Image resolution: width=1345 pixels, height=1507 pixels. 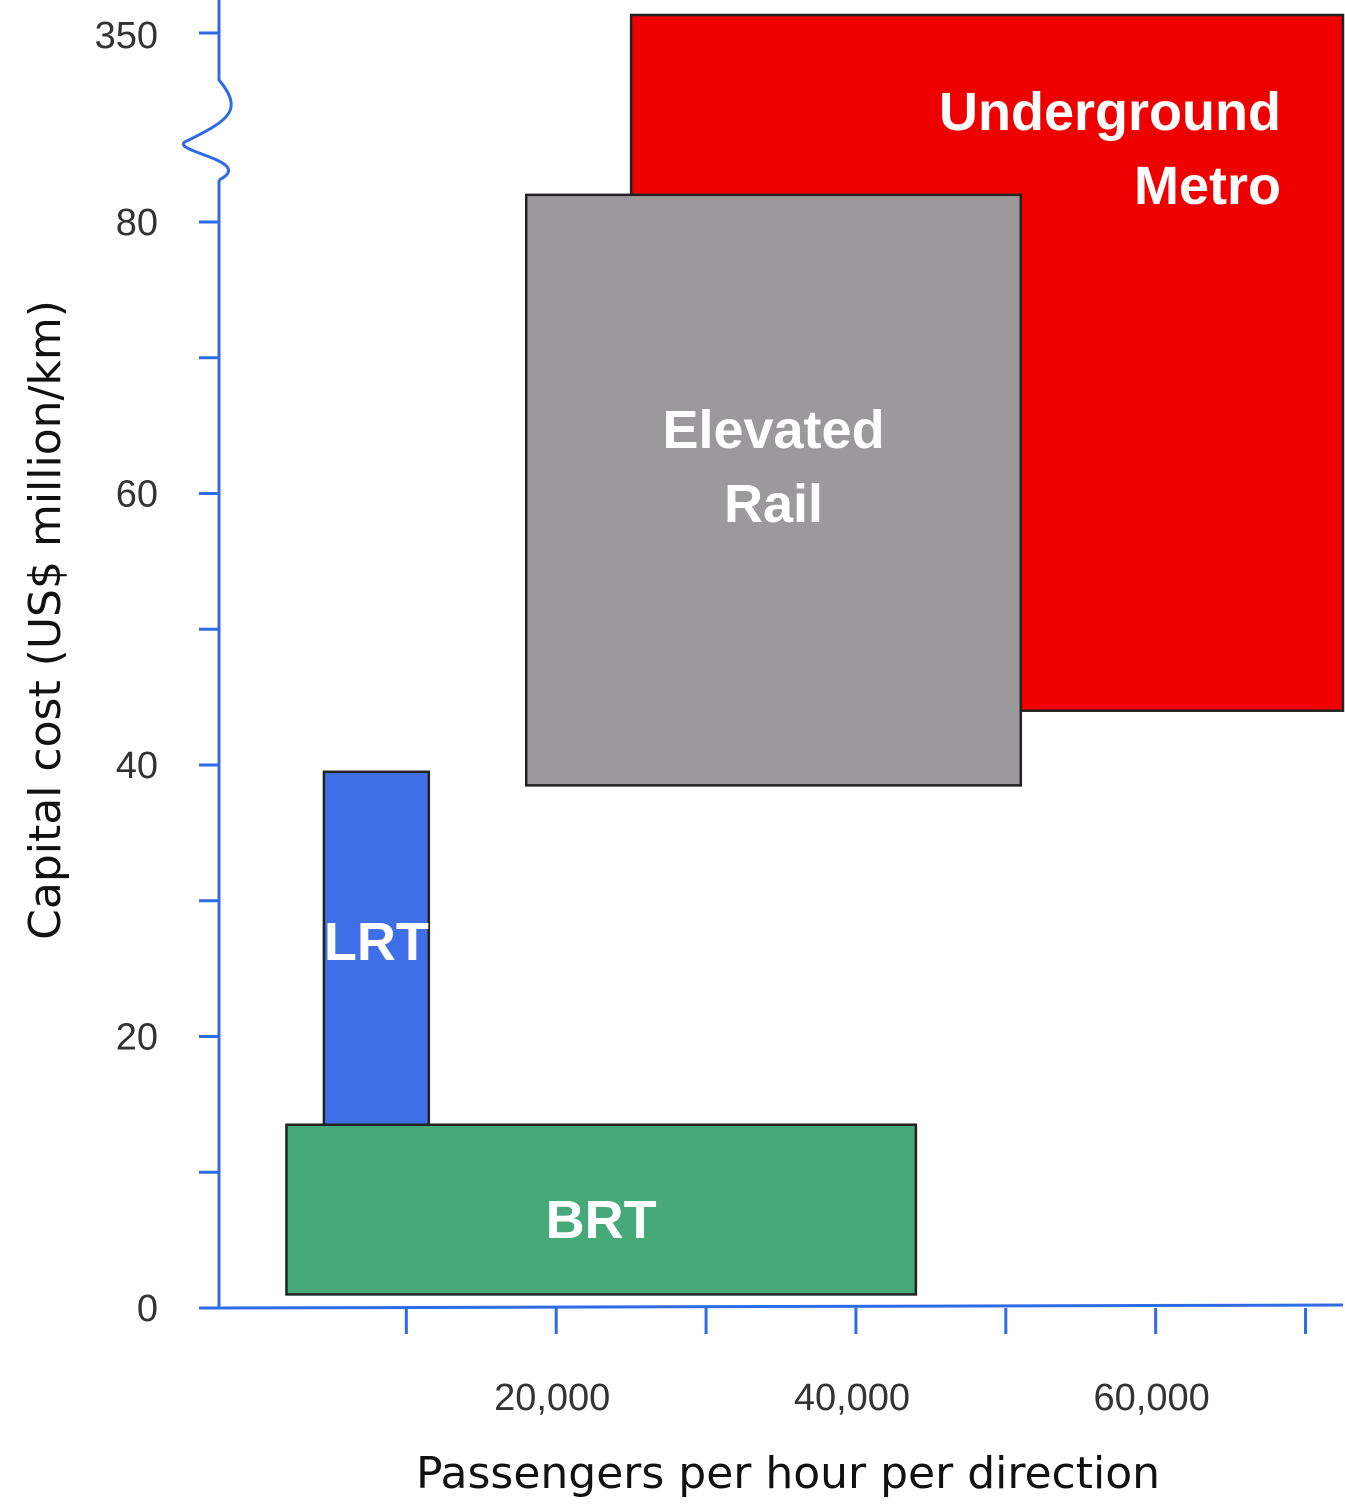 I want to click on brt-box-group: BRT, so click(x=601, y=1209).